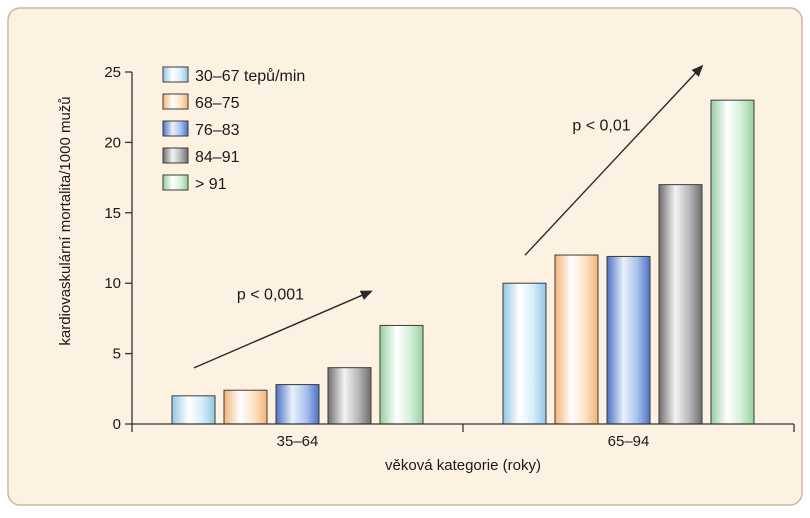 This screenshot has height=518, width=810. Describe the element at coordinates (217, 130) in the screenshot. I see `legend-label: 76–83` at that location.